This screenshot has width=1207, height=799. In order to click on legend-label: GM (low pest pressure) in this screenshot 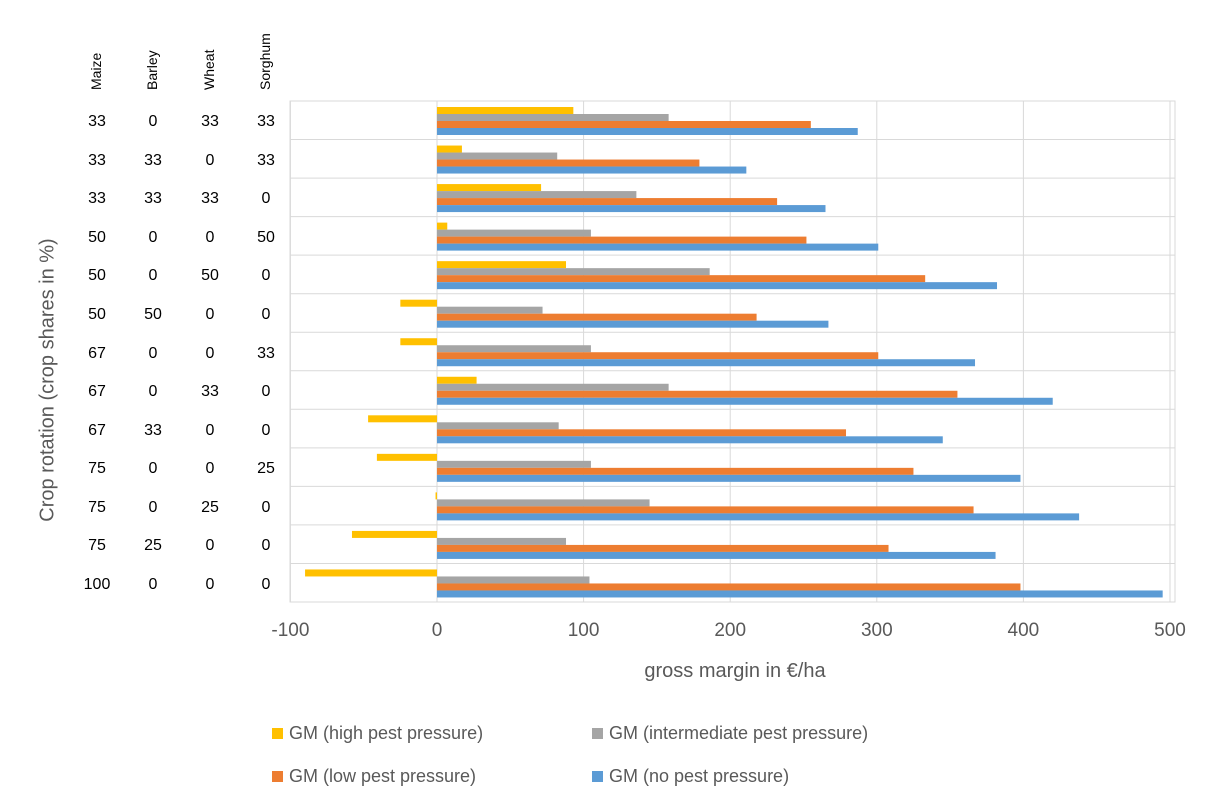, I will do `click(383, 776)`.